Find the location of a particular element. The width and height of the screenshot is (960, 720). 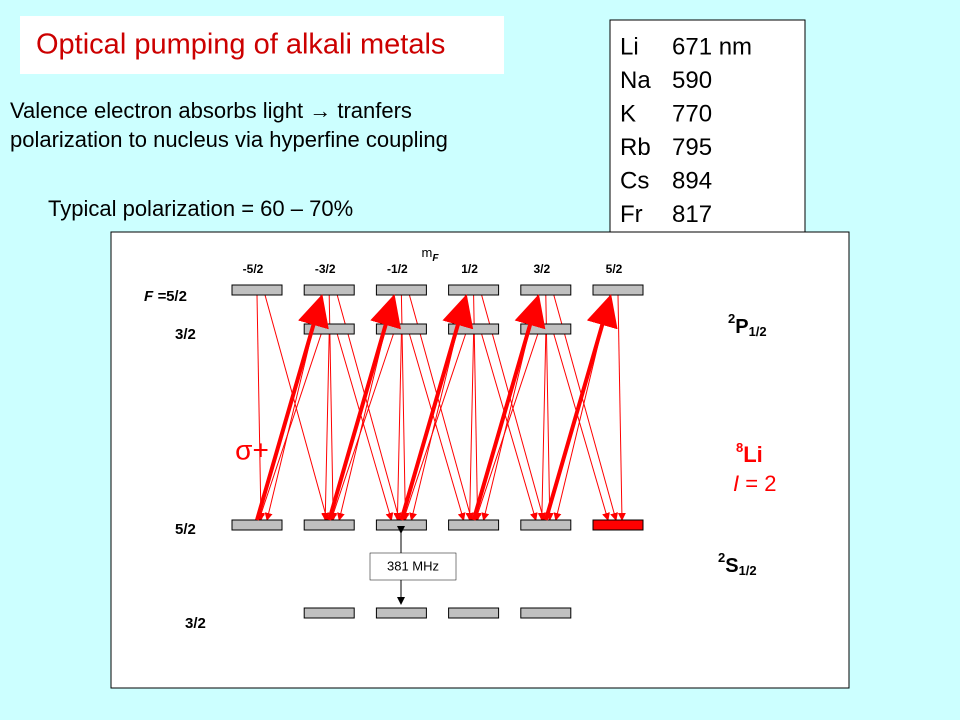

mf-value: 5/2 is located at coordinates (614, 269).